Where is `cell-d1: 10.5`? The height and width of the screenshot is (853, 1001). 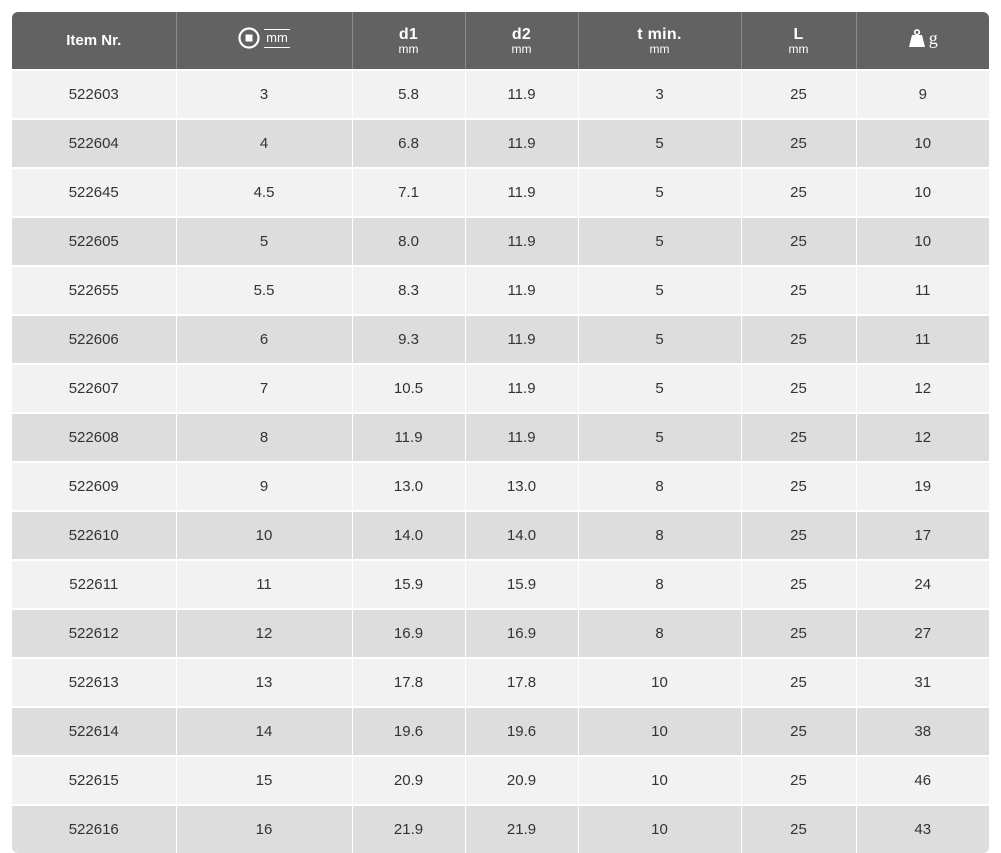
cell-d1: 10.5 is located at coordinates (408, 388).